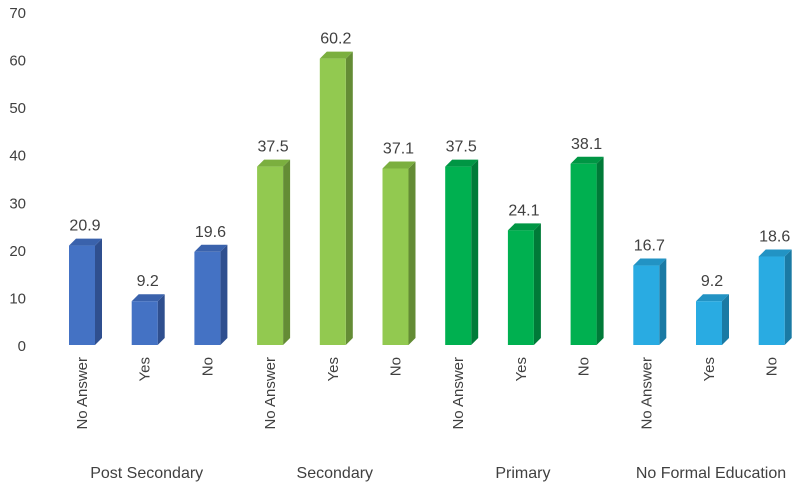  Describe the element at coordinates (774, 237) in the screenshot. I see `data-label: 18.6` at that location.